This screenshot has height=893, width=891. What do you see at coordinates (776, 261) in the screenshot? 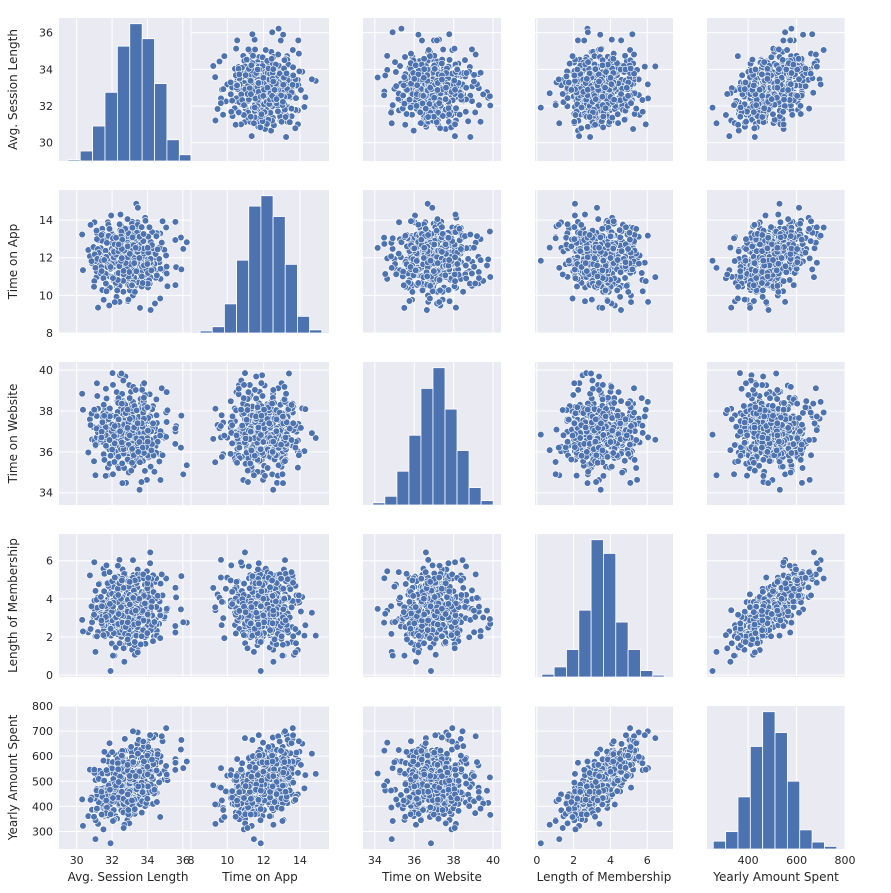
I see `panel-time-on-app-vs-yearly-amount-spent` at bounding box center [776, 261].